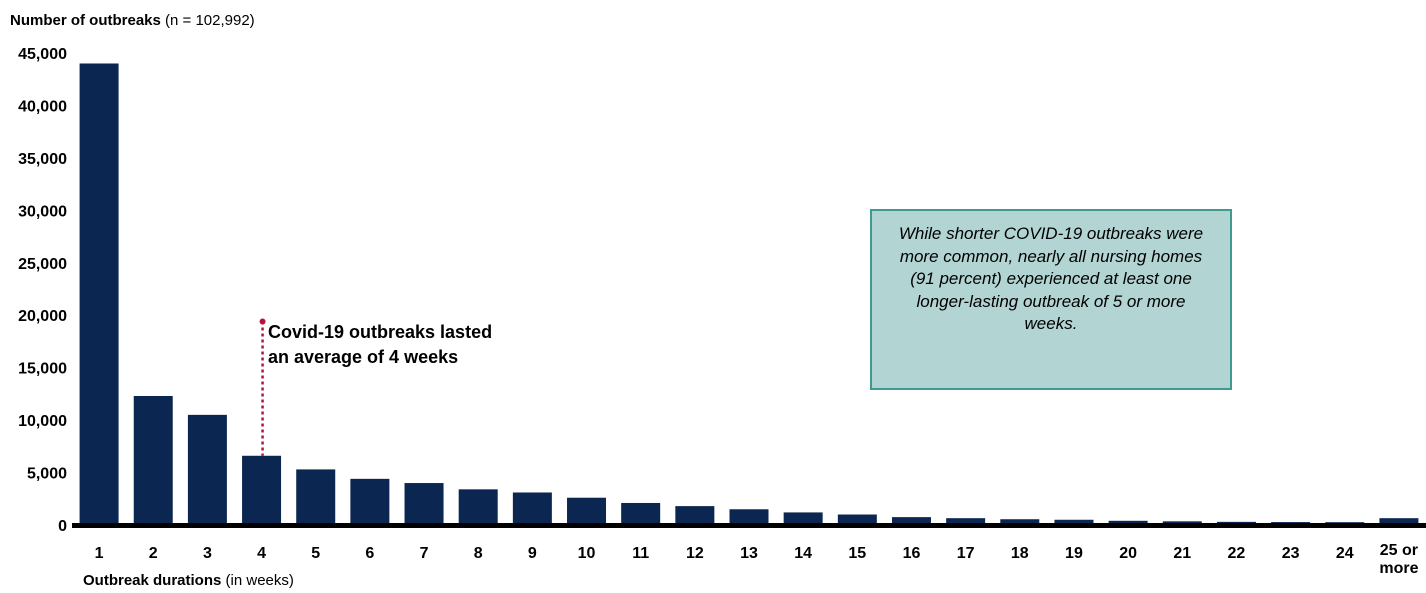 The height and width of the screenshot is (593, 1426). I want to click on x-tick-label: 23, so click(1291, 553).